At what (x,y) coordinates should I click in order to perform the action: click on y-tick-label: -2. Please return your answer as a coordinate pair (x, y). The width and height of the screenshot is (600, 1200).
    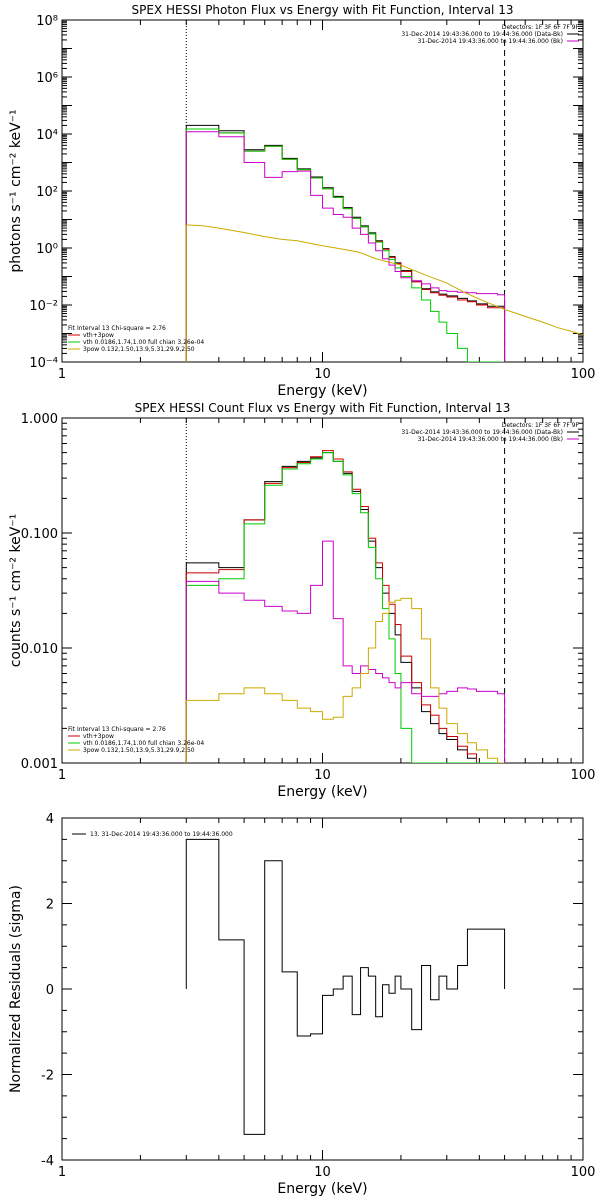
    Looking at the image, I should click on (47, 1076).